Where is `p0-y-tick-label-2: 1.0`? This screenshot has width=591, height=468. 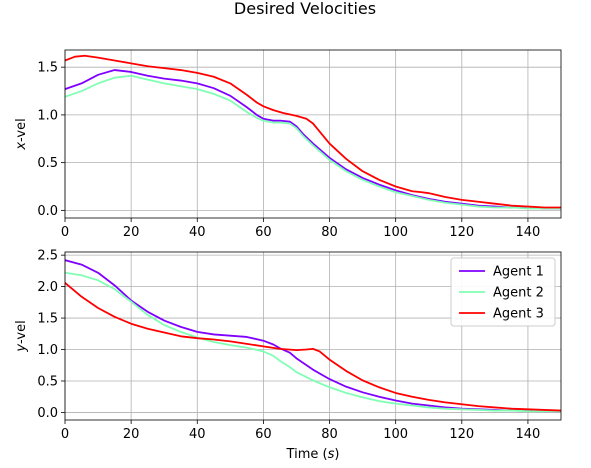
p0-y-tick-label-2: 1.0 is located at coordinates (47, 115).